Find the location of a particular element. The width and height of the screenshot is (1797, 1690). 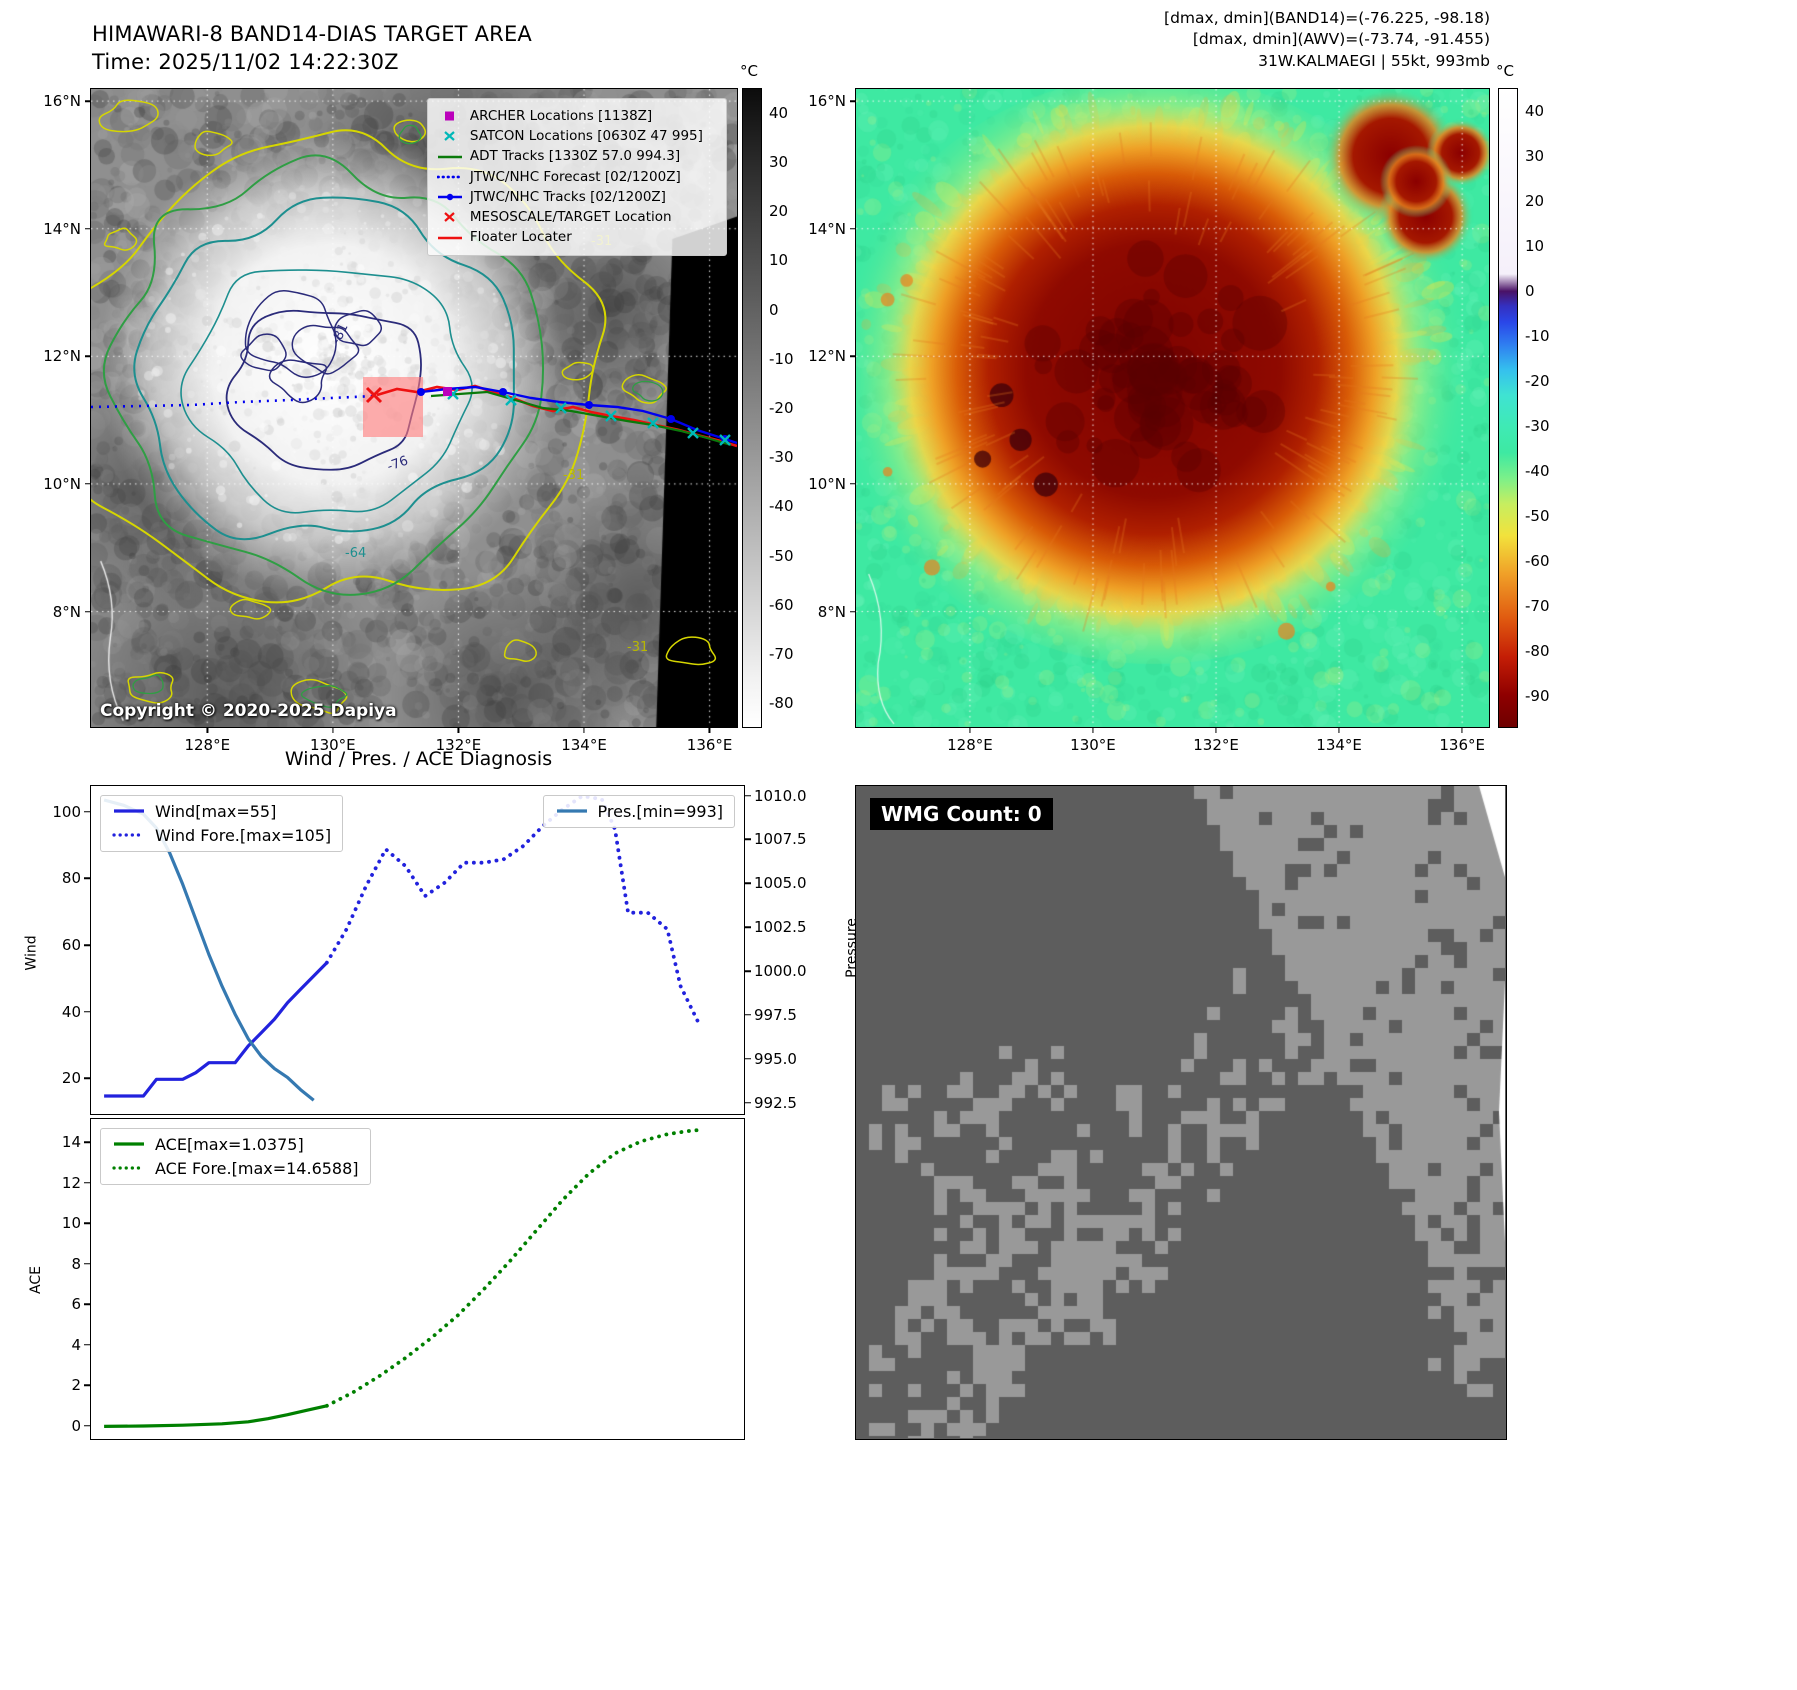

legend-label: Floater Locater is located at coordinates (520, 237).